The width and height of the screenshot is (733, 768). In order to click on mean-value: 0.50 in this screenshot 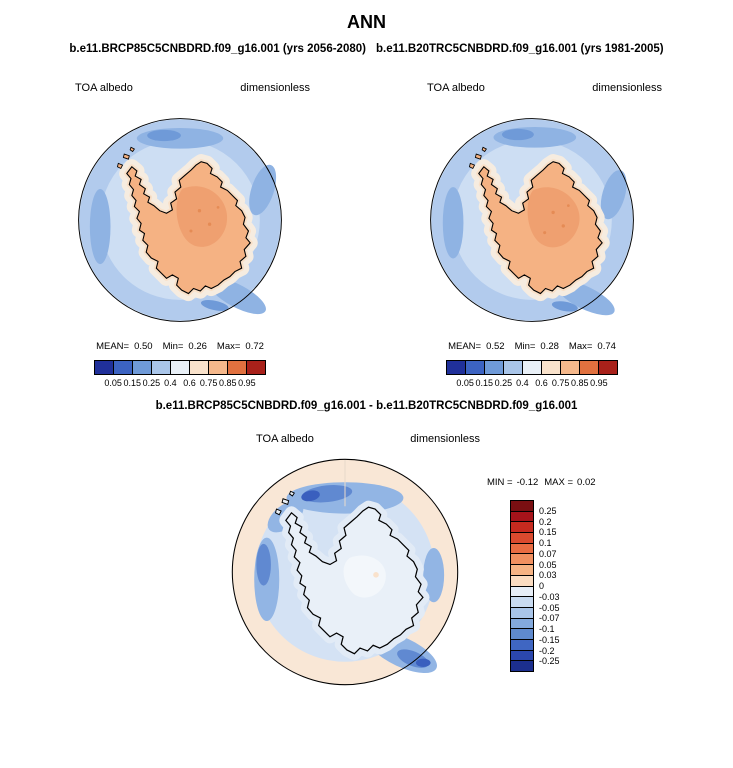, I will do `click(143, 346)`.